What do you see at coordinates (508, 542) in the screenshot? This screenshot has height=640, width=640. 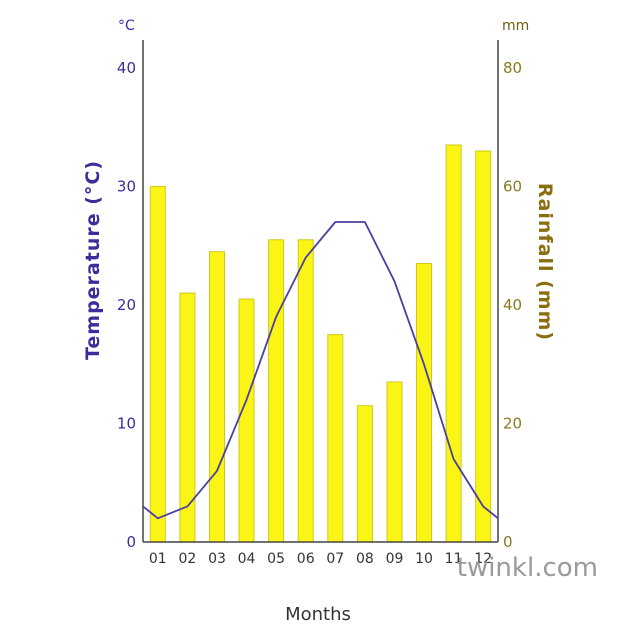 I see `right-tick-label: 0` at bounding box center [508, 542].